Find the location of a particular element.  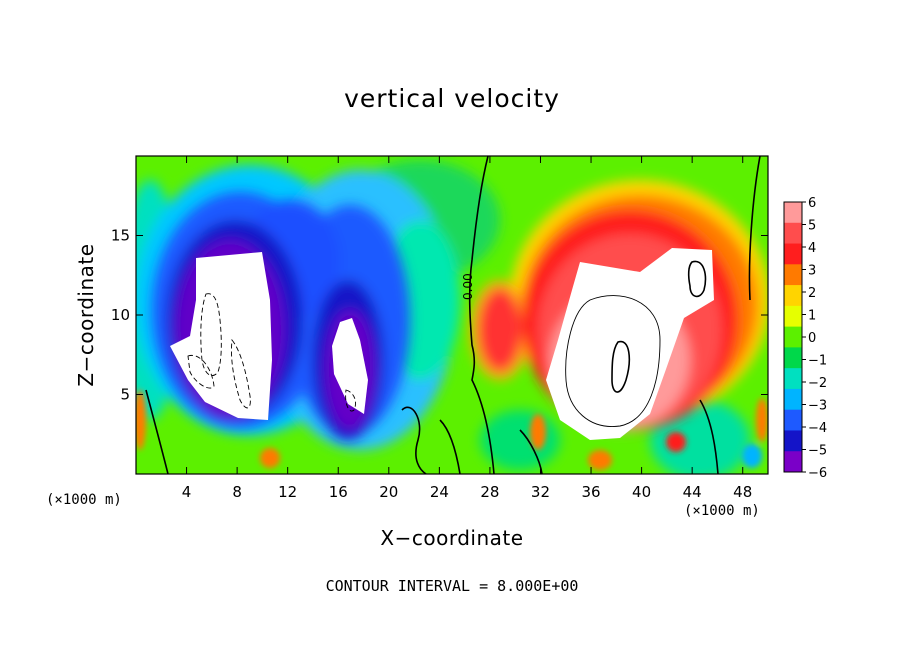

contour-label: 0.00 is located at coordinates (468, 286).